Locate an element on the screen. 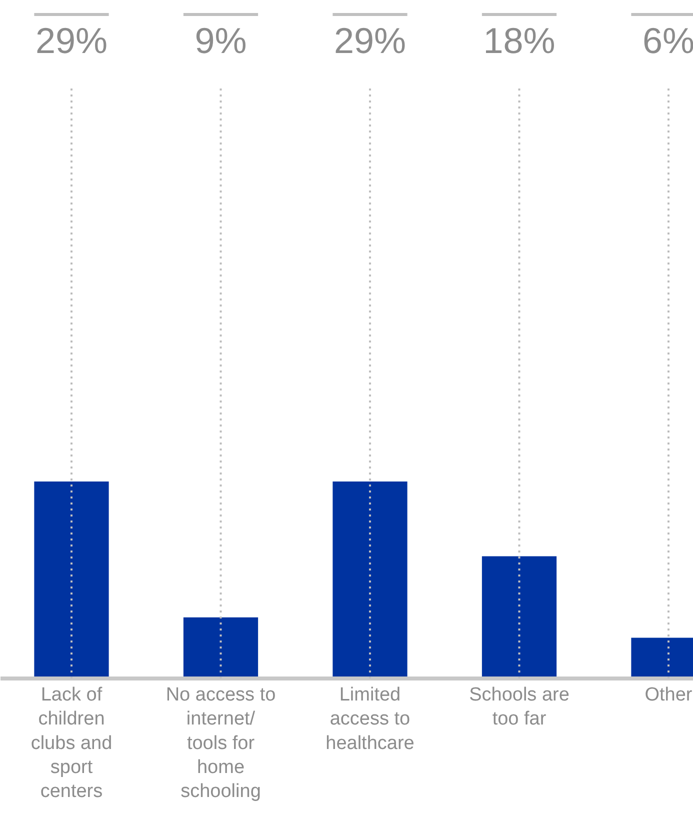  x-tick-label: Other is located at coordinates (668, 695).